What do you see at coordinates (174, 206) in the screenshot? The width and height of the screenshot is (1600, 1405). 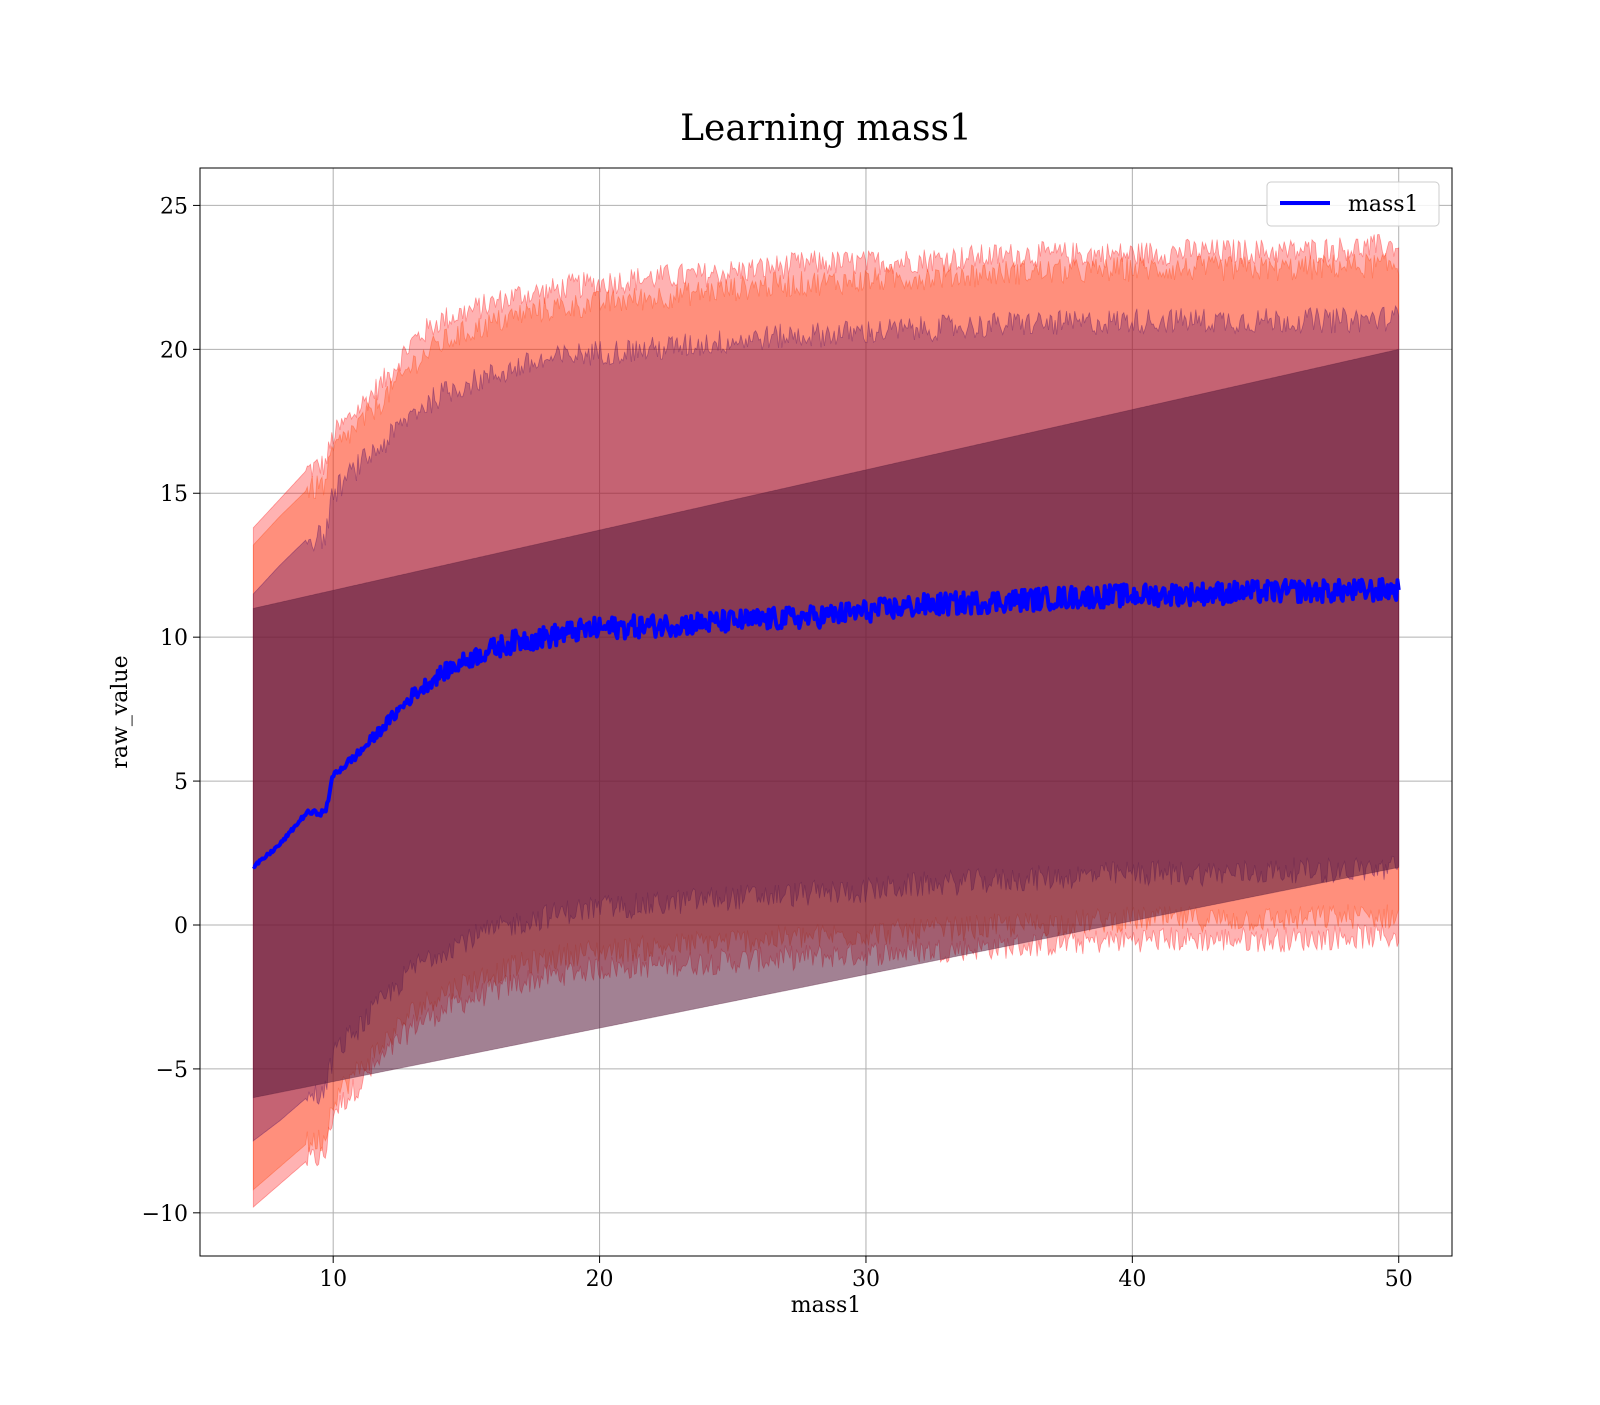 I see `y-tick-label: 25` at bounding box center [174, 206].